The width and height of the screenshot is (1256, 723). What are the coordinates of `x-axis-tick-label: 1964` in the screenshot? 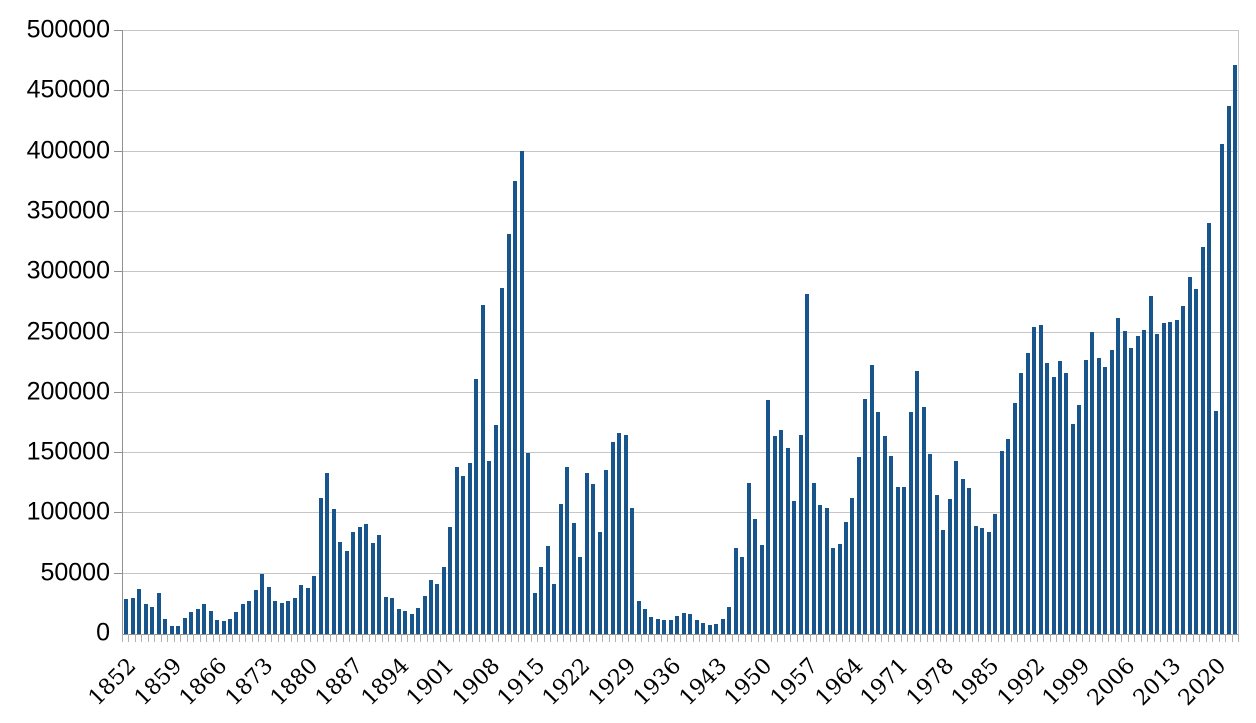 It's located at (839, 682).